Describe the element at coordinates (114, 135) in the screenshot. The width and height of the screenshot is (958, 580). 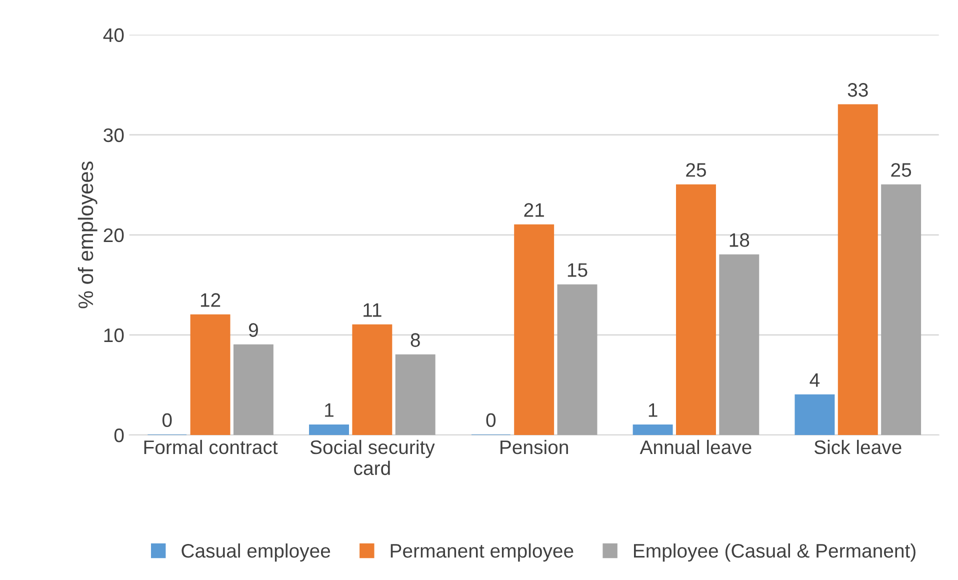
I see `y-tick-label: 30` at that location.